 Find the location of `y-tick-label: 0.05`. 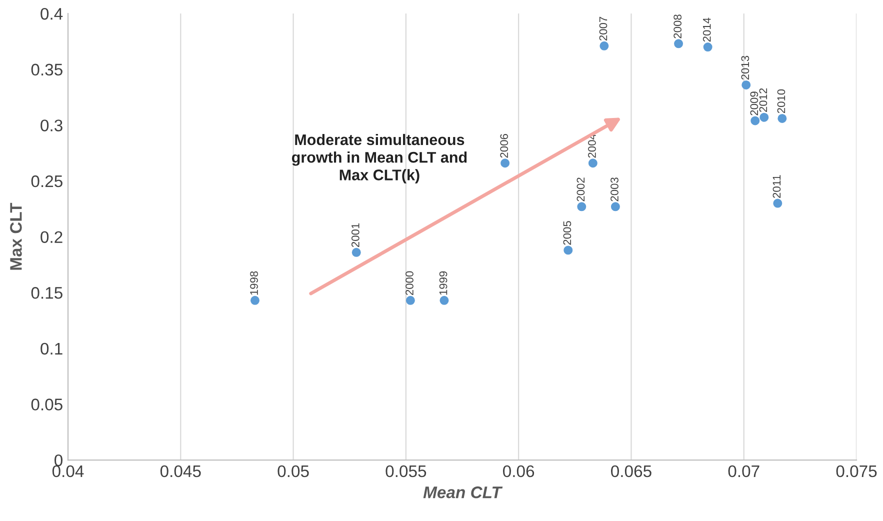

y-tick-label: 0.05 is located at coordinates (46, 404).